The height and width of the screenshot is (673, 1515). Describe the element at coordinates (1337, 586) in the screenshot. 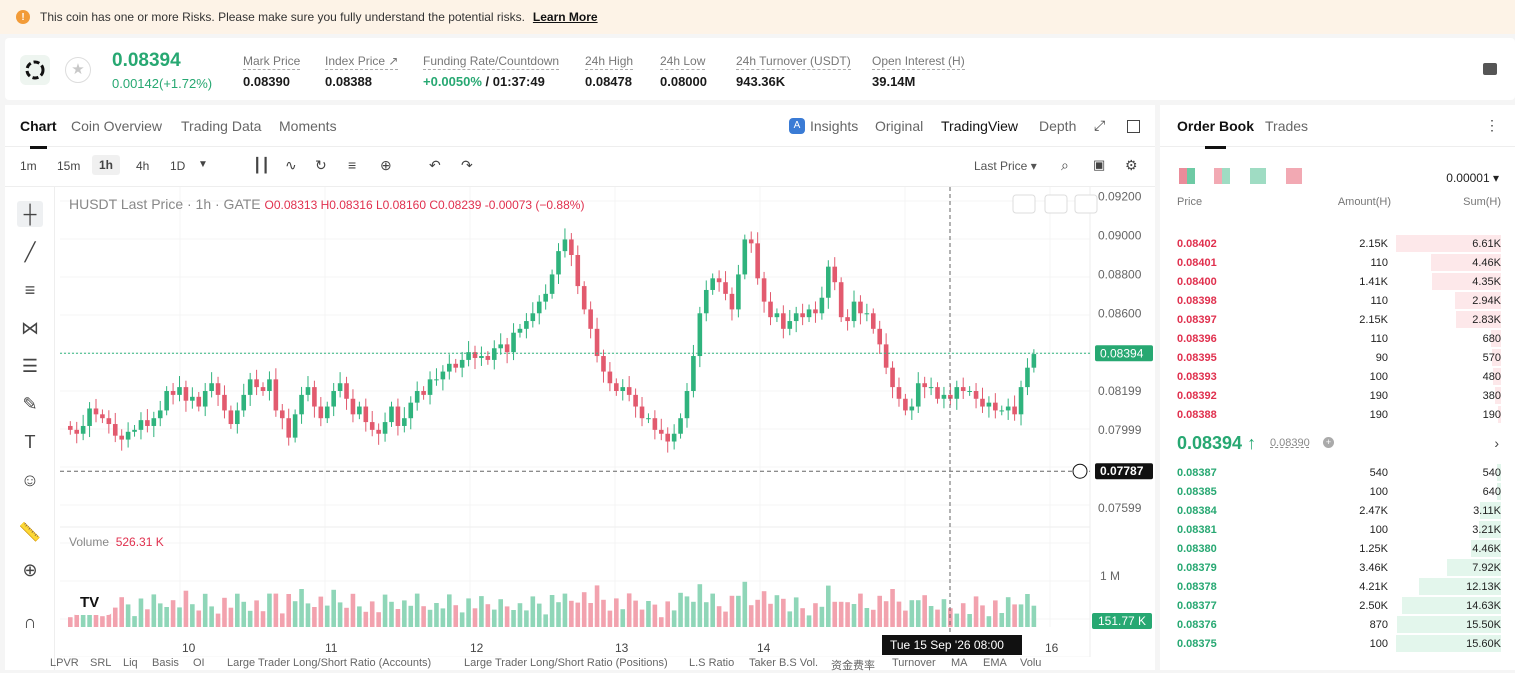

I see `orderbook-row: 0.08378 4.21K 12.13K` at that location.